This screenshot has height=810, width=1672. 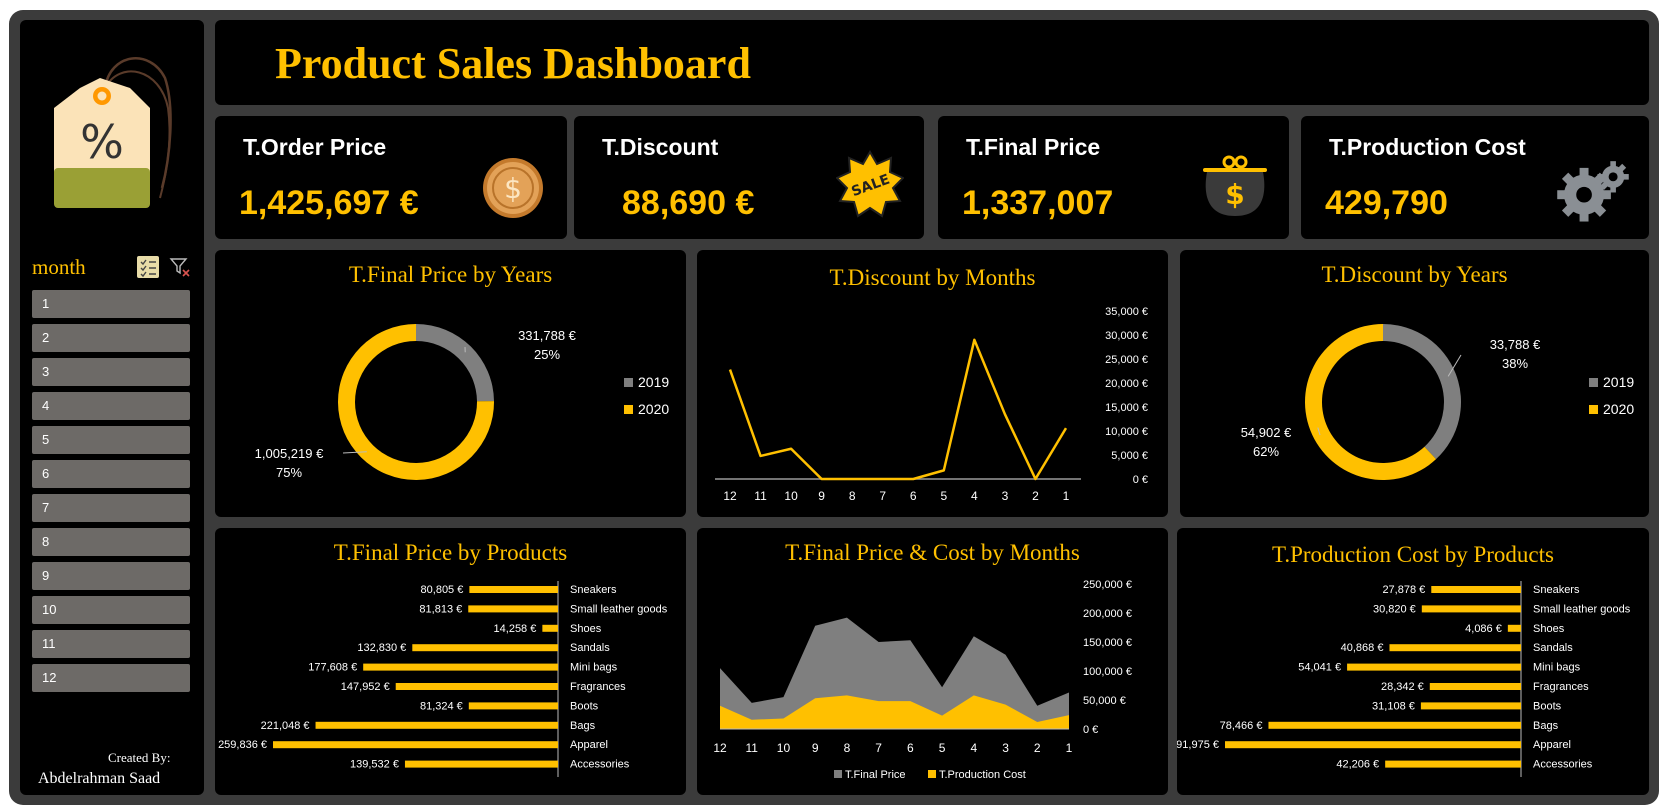 I want to click on slice-value-label: 54,902 €, so click(x=1266, y=432).